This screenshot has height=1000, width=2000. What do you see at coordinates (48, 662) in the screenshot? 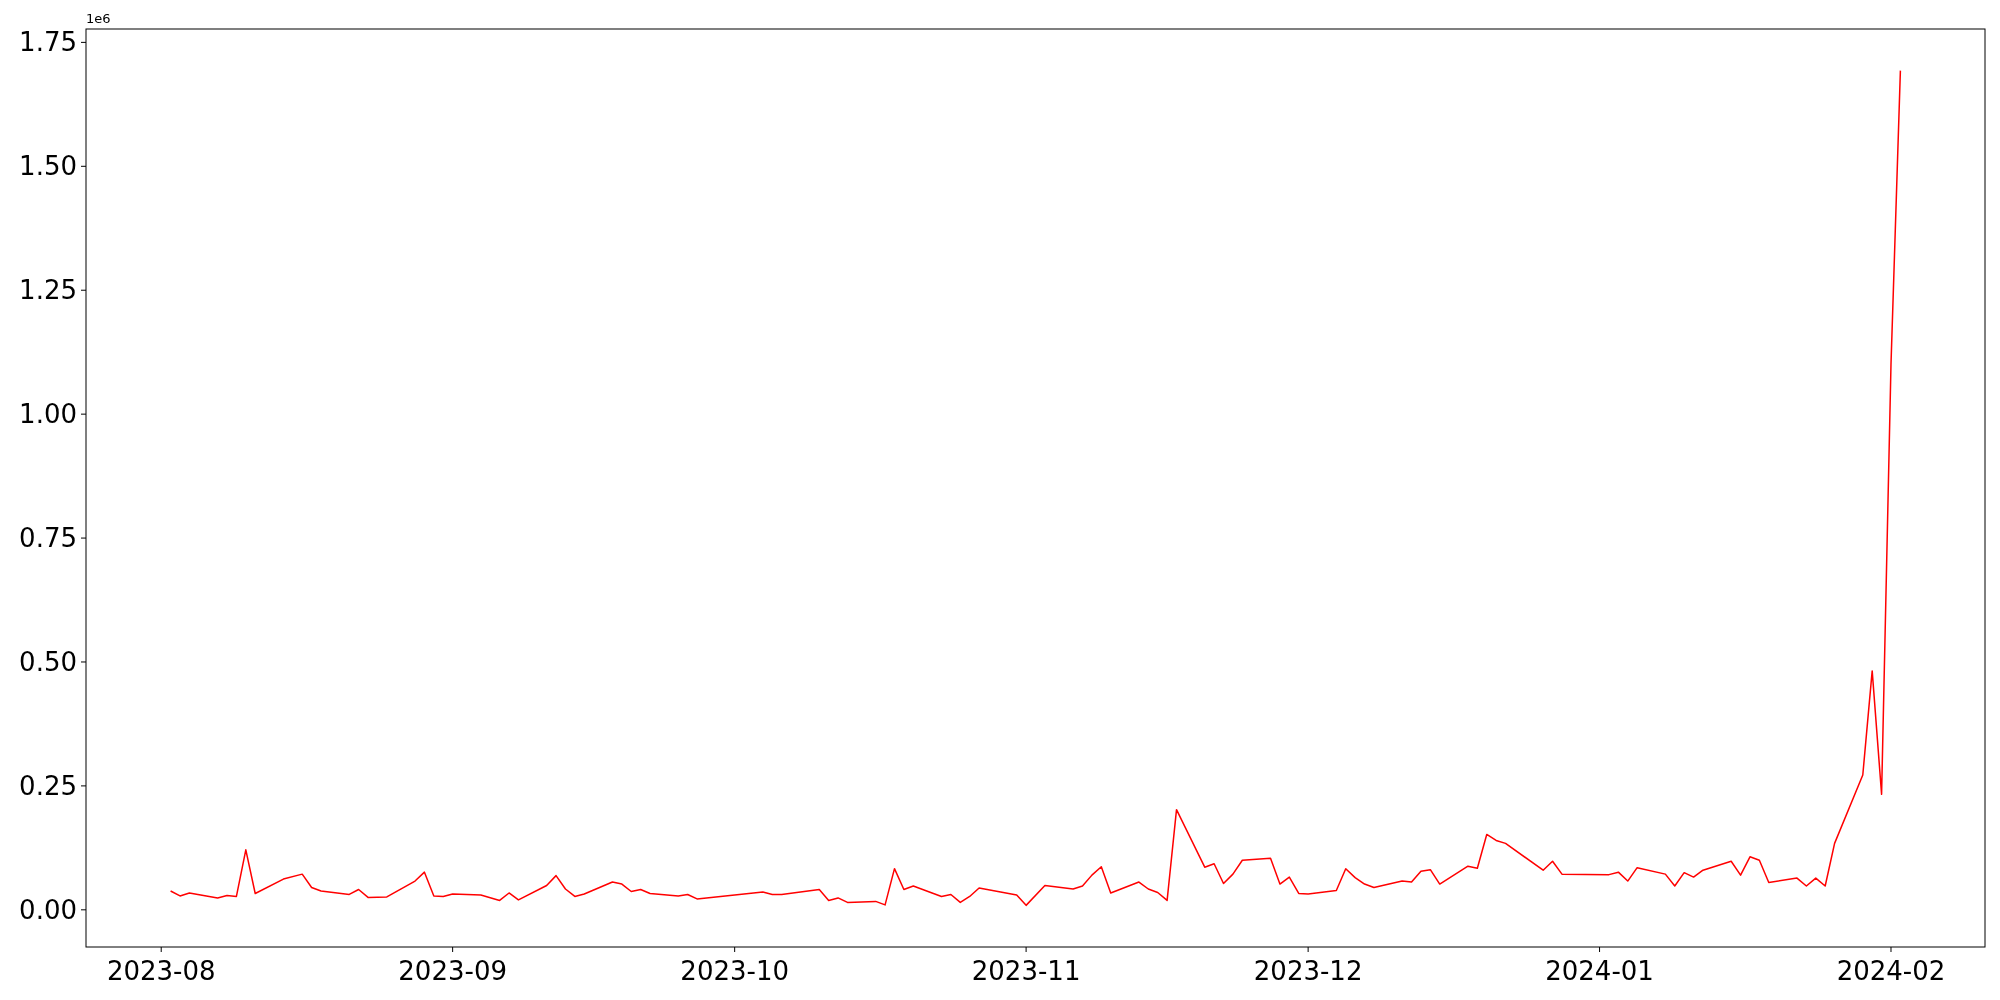
I see `y-tick-label: 0.50` at bounding box center [48, 662].